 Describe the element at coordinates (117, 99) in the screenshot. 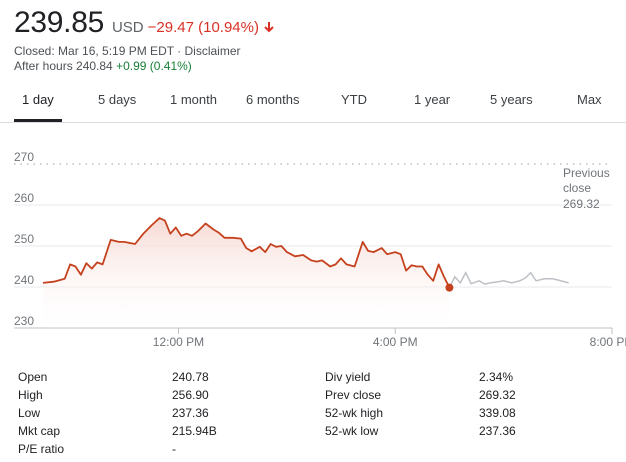

I see `tab-5-days: 5 days` at that location.